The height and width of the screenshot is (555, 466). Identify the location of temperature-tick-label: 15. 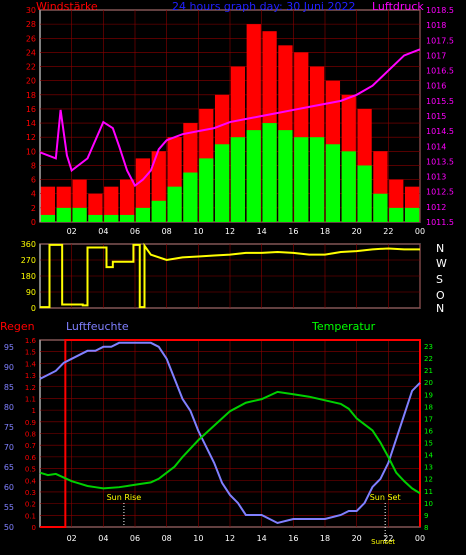
(428, 444).